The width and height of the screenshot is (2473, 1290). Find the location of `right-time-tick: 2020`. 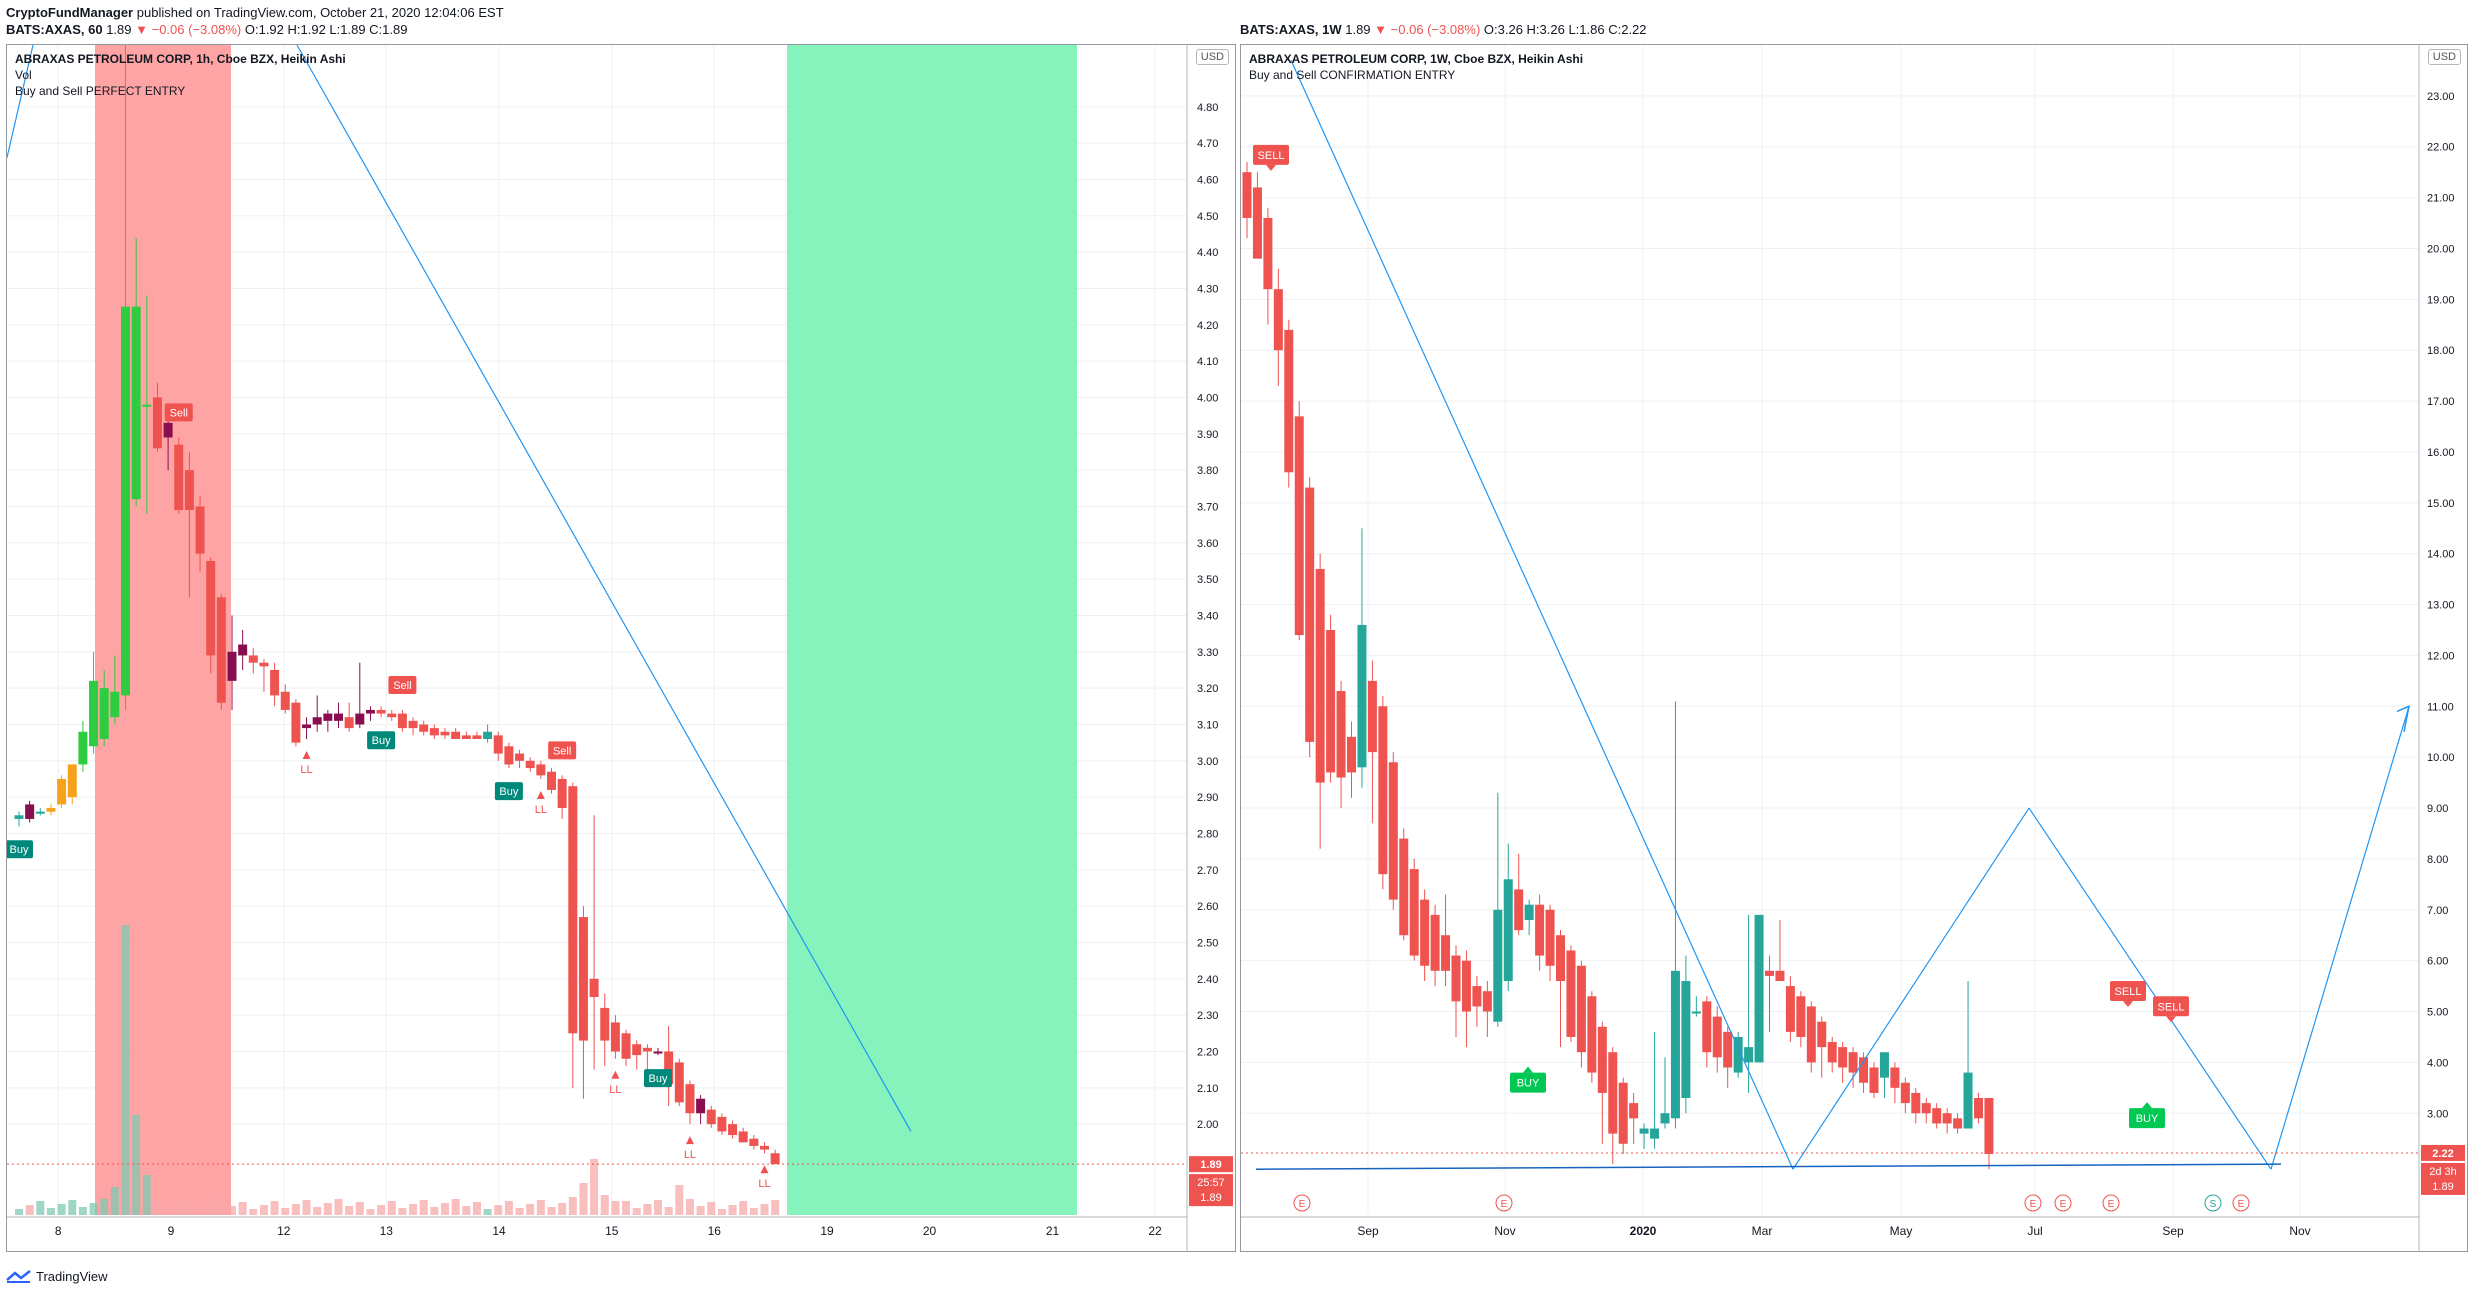

right-time-tick: 2020 is located at coordinates (1643, 1231).